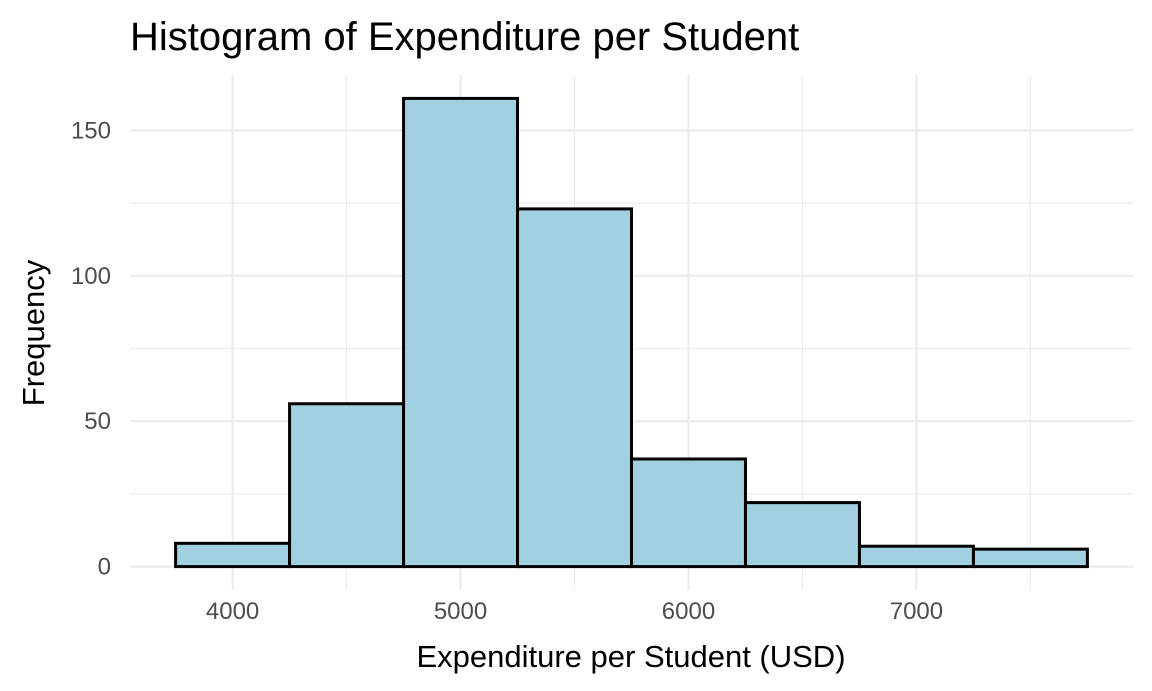  What do you see at coordinates (104, 567) in the screenshot?
I see `y-tick-label: 0` at bounding box center [104, 567].